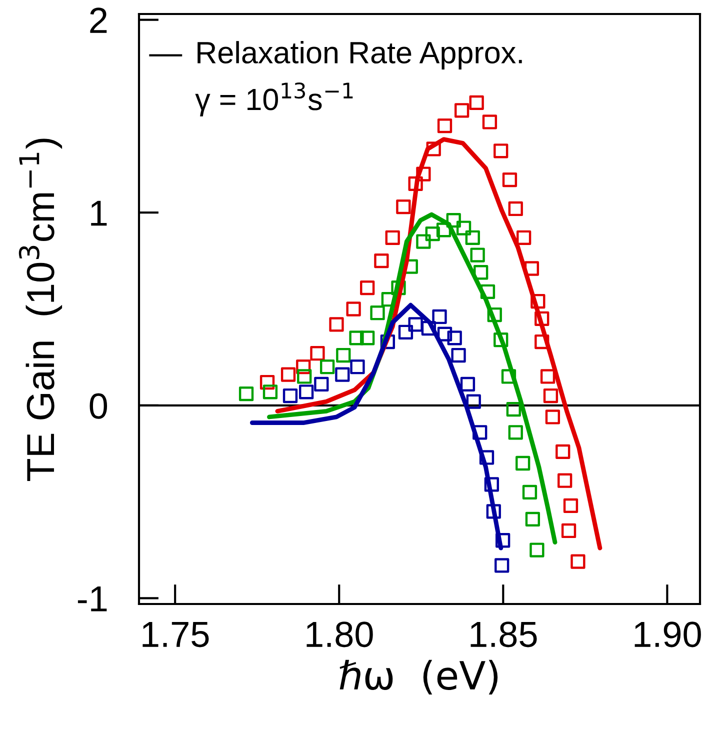 The width and height of the screenshot is (715, 729). I want to click on x-tick-label: 1.90, so click(667, 635).